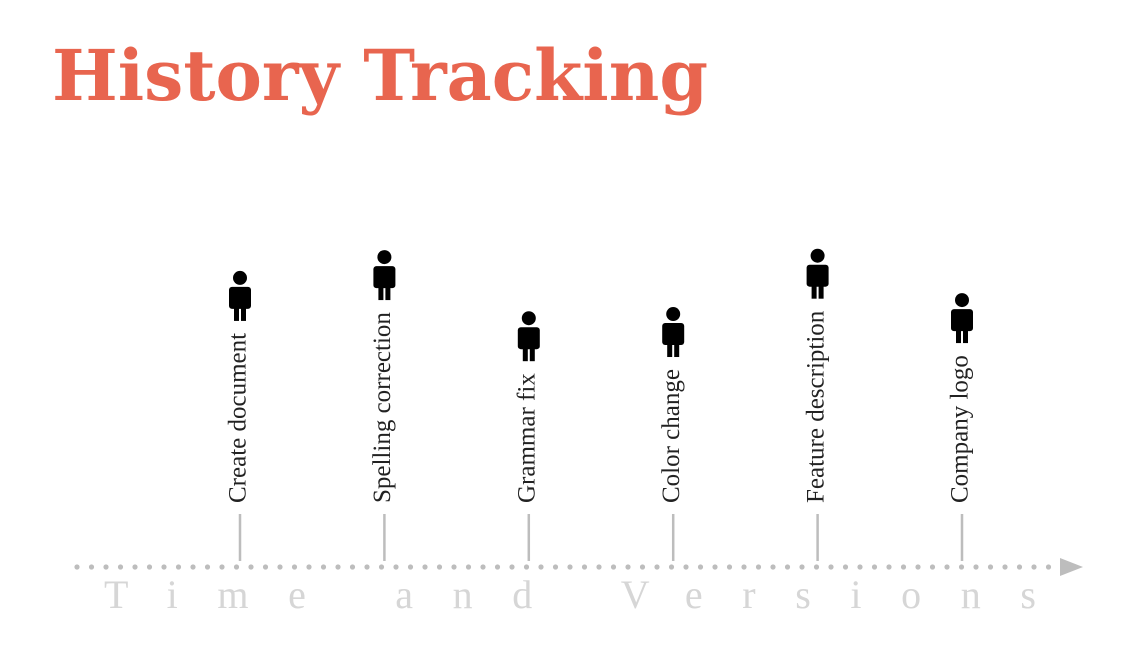 This screenshot has height=656, width=1140. What do you see at coordinates (570, 594) in the screenshot?
I see `axis-label: Time and Versions` at bounding box center [570, 594].